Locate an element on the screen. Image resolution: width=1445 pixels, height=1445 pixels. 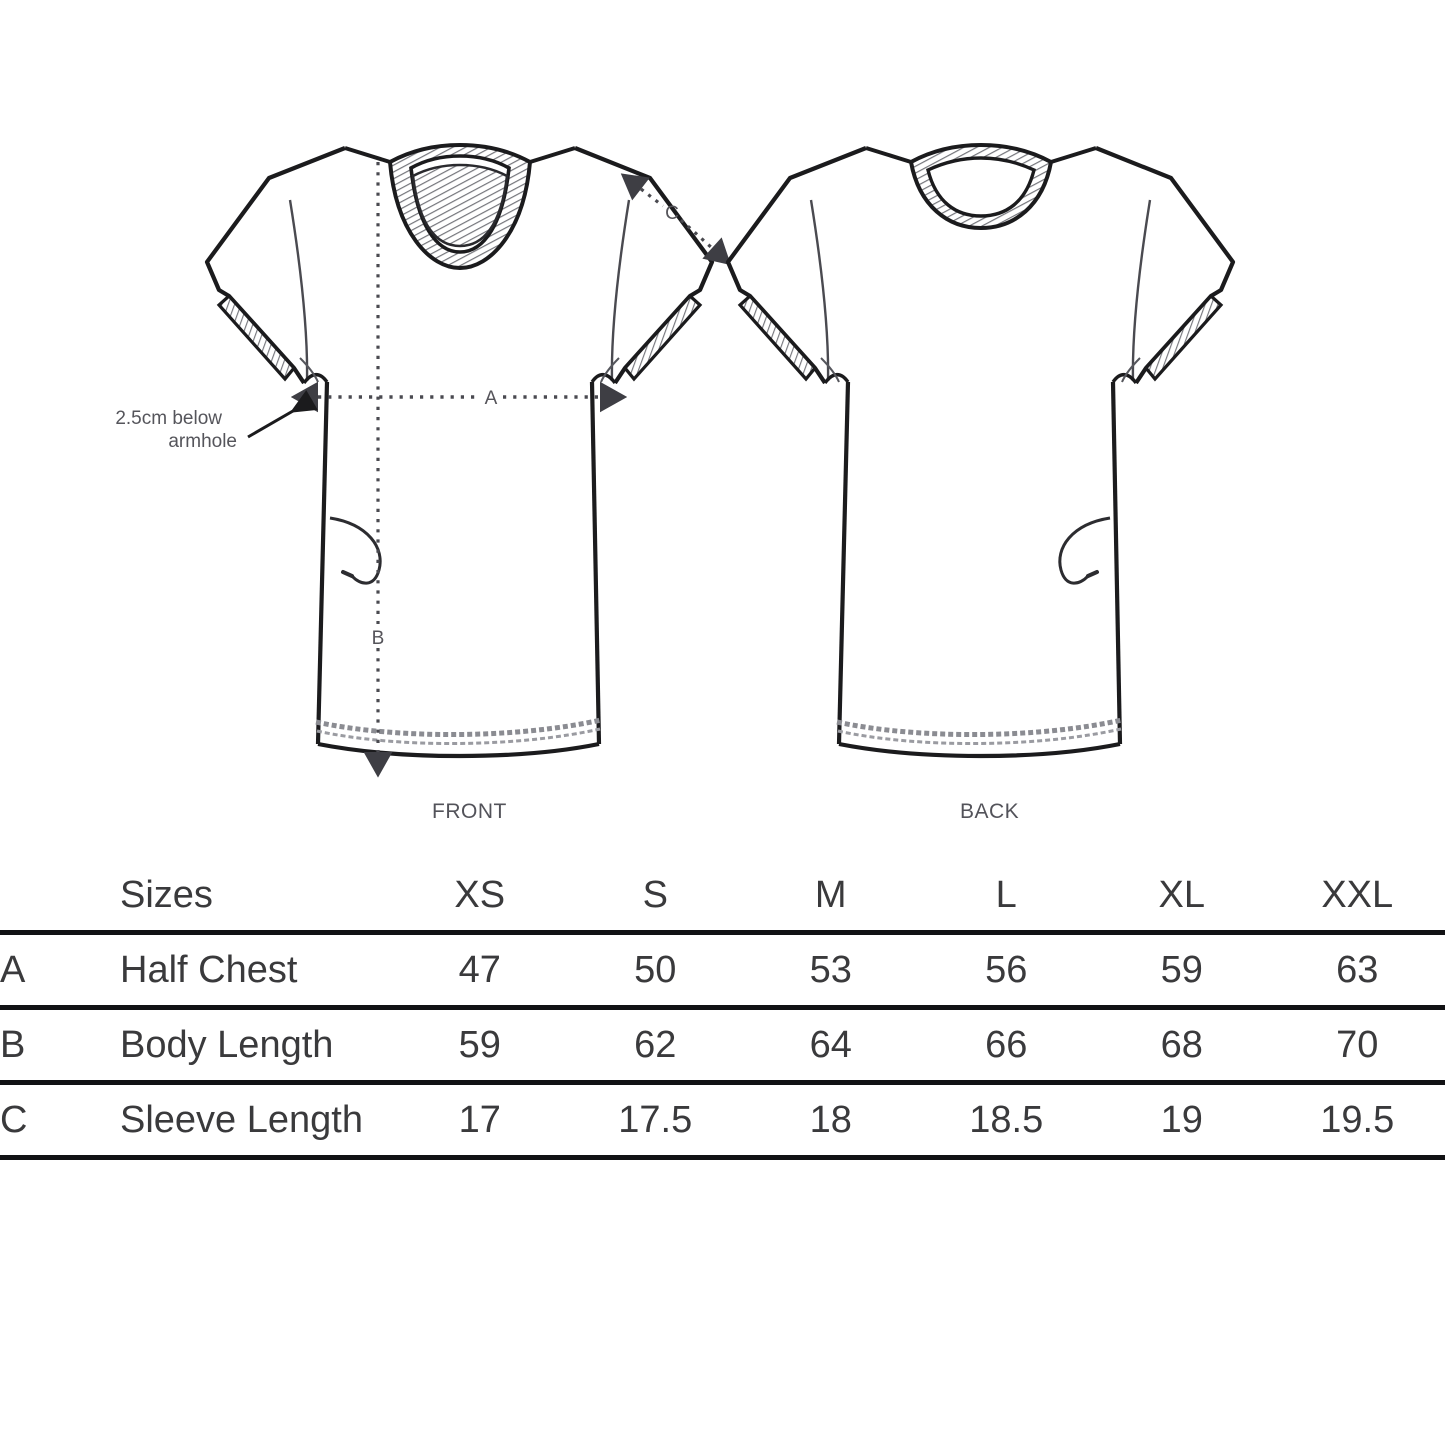
table-row: A Half Chest 47 50 53 56 59 63 is located at coordinates (722, 971).